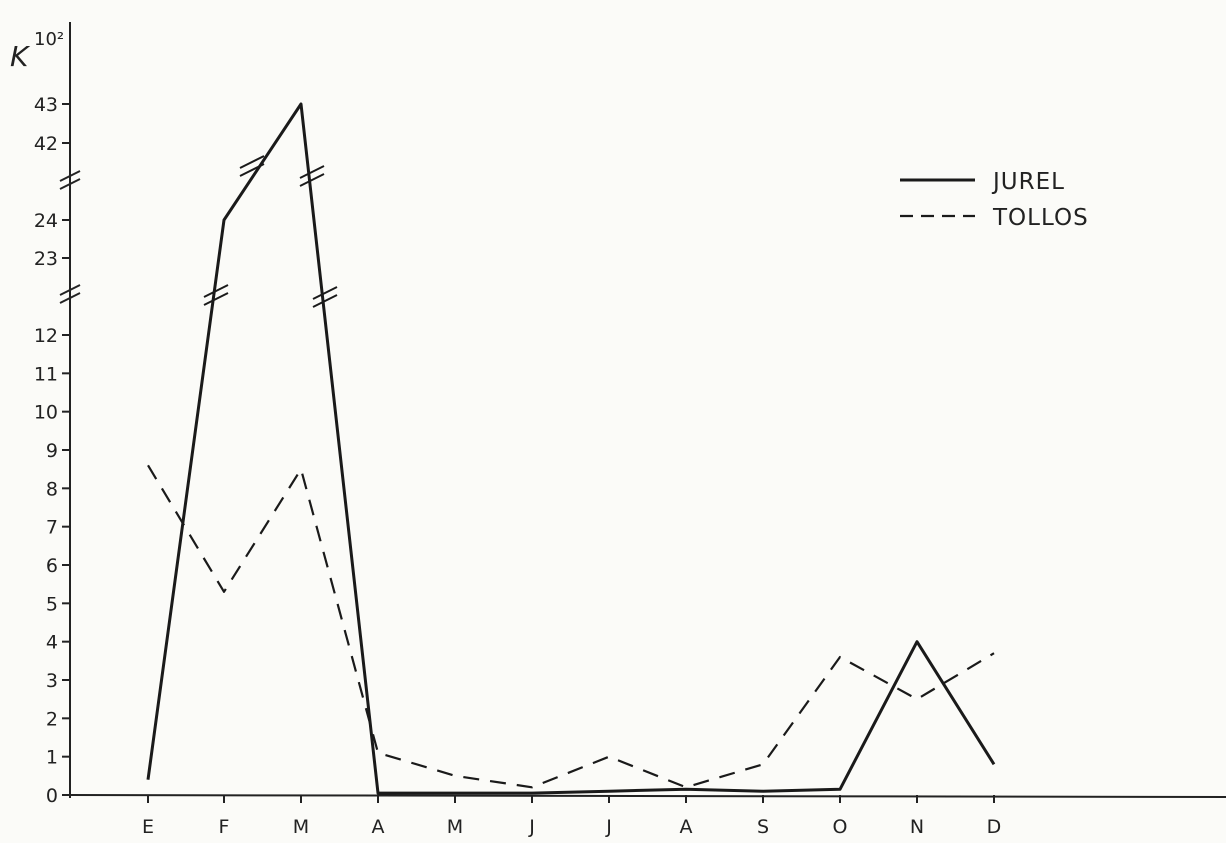 This screenshot has width=1226, height=843. I want to click on y-axis-label: K, so click(20, 56).